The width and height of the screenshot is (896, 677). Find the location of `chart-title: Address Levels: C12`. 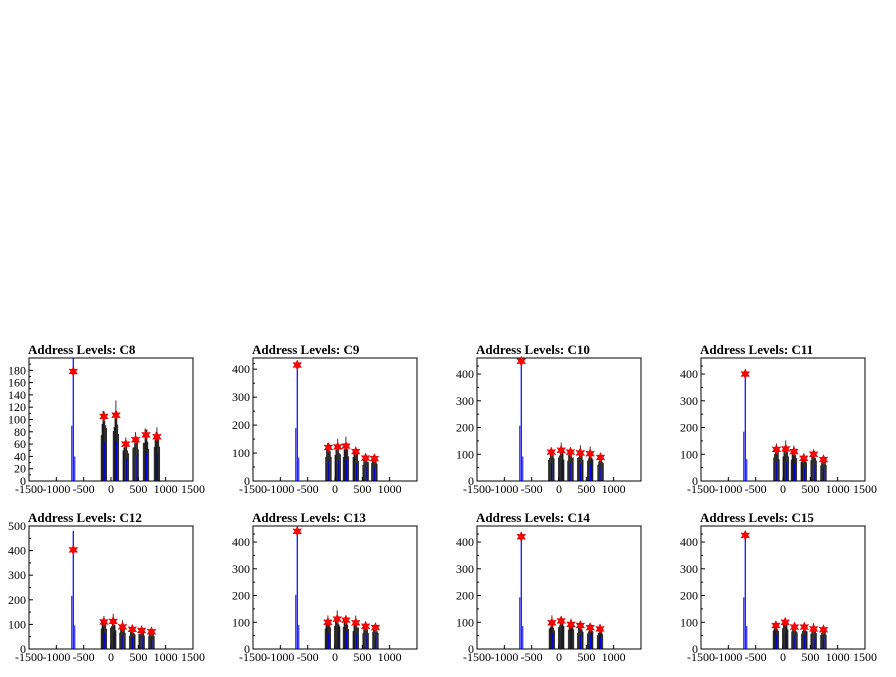

chart-title: Address Levels: C12 is located at coordinates (85, 517).